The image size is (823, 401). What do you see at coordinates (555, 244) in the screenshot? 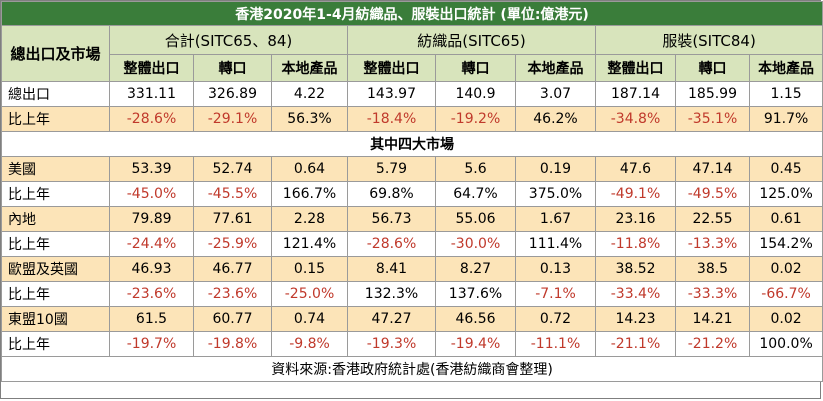
I see `table-cell: 111.4%` at bounding box center [555, 244].